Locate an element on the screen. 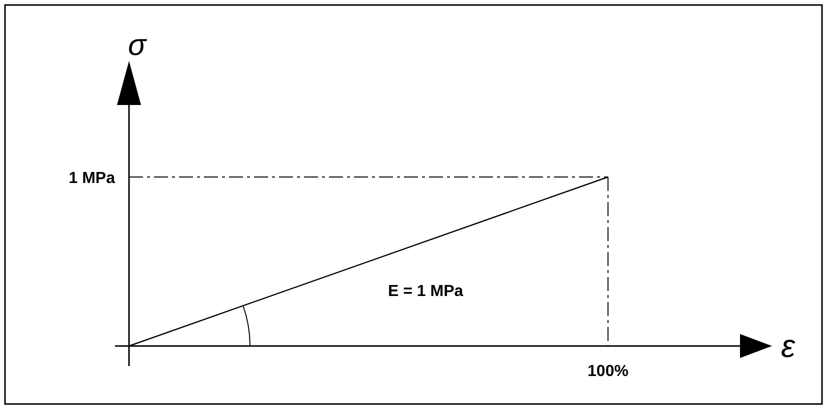 The height and width of the screenshot is (411, 827). text: 100% is located at coordinates (608, 371).